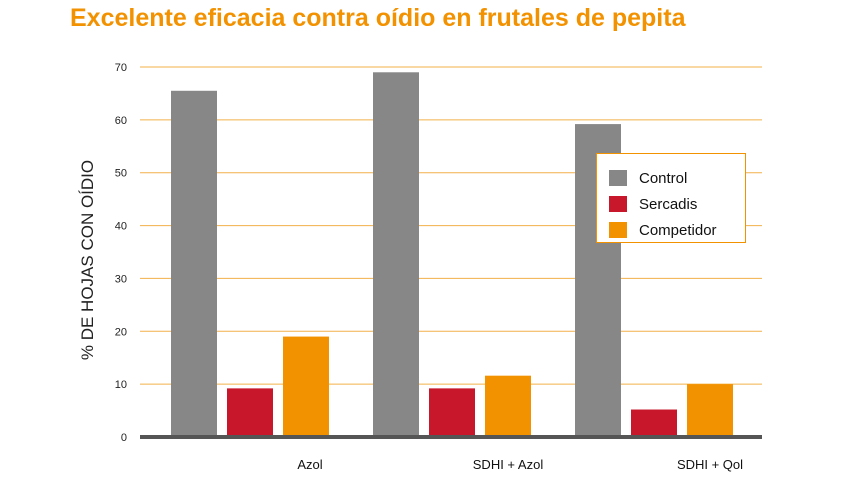 The height and width of the screenshot is (478, 850). Describe the element at coordinates (309, 464) in the screenshot. I see `x-tick-label: Azol` at that location.